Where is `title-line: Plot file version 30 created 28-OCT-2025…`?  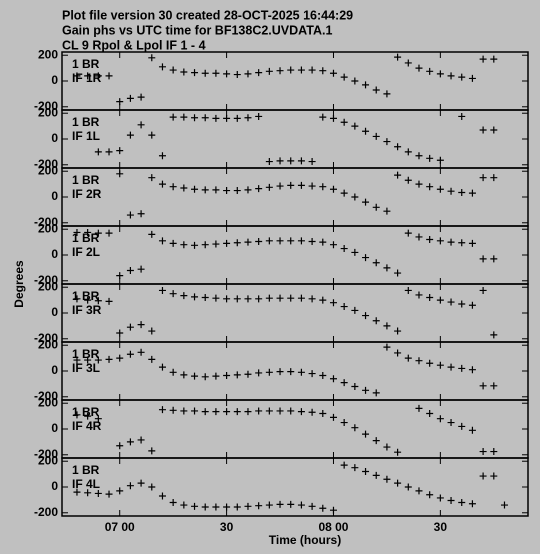
title-line: Plot file version 30 created 28-OCT-2025… is located at coordinates (207, 15).